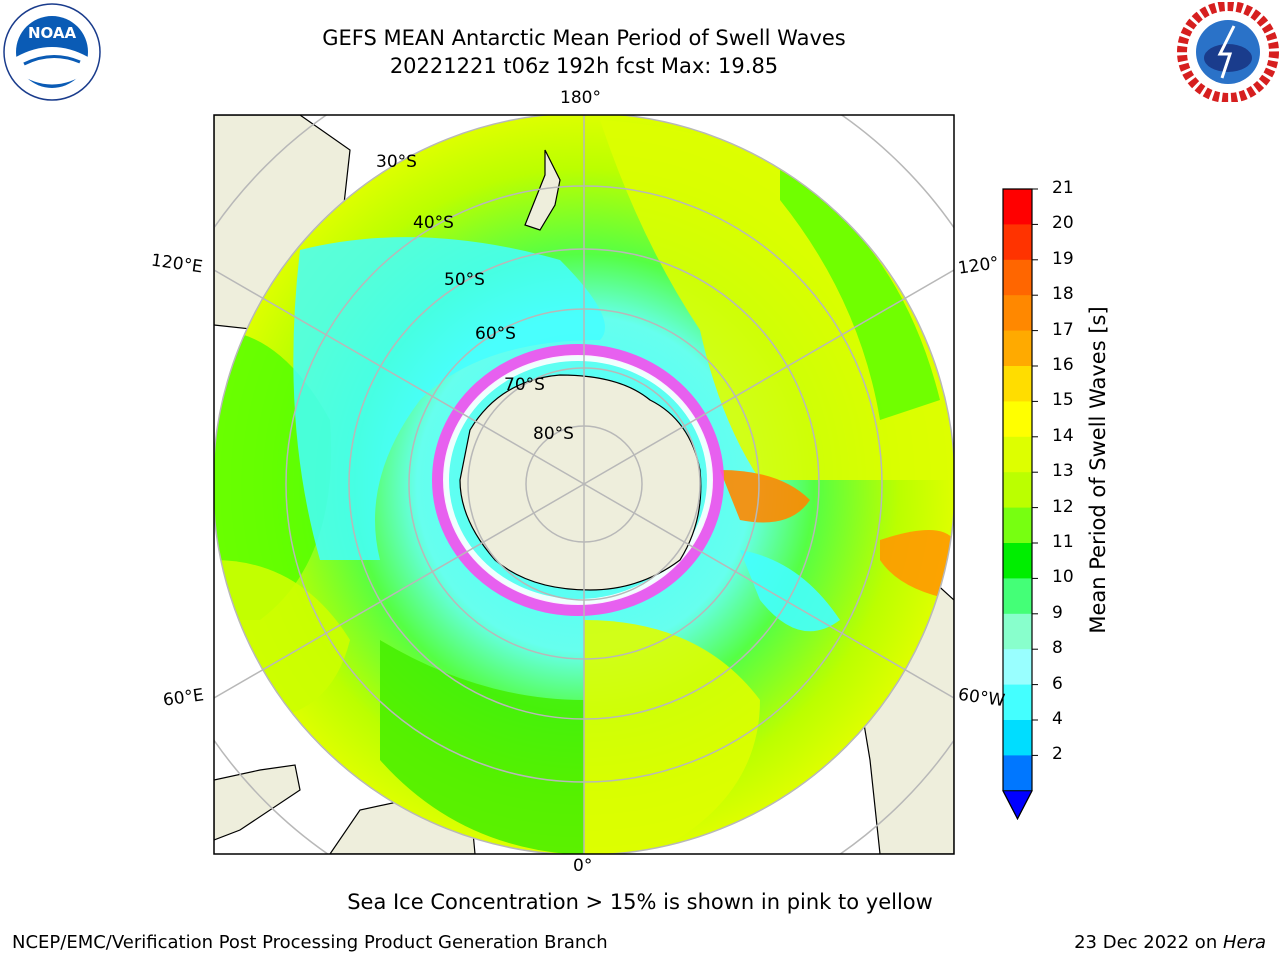 The height and width of the screenshot is (960, 1280). I want to click on colorbar-tick-label: 10, so click(1063, 577).